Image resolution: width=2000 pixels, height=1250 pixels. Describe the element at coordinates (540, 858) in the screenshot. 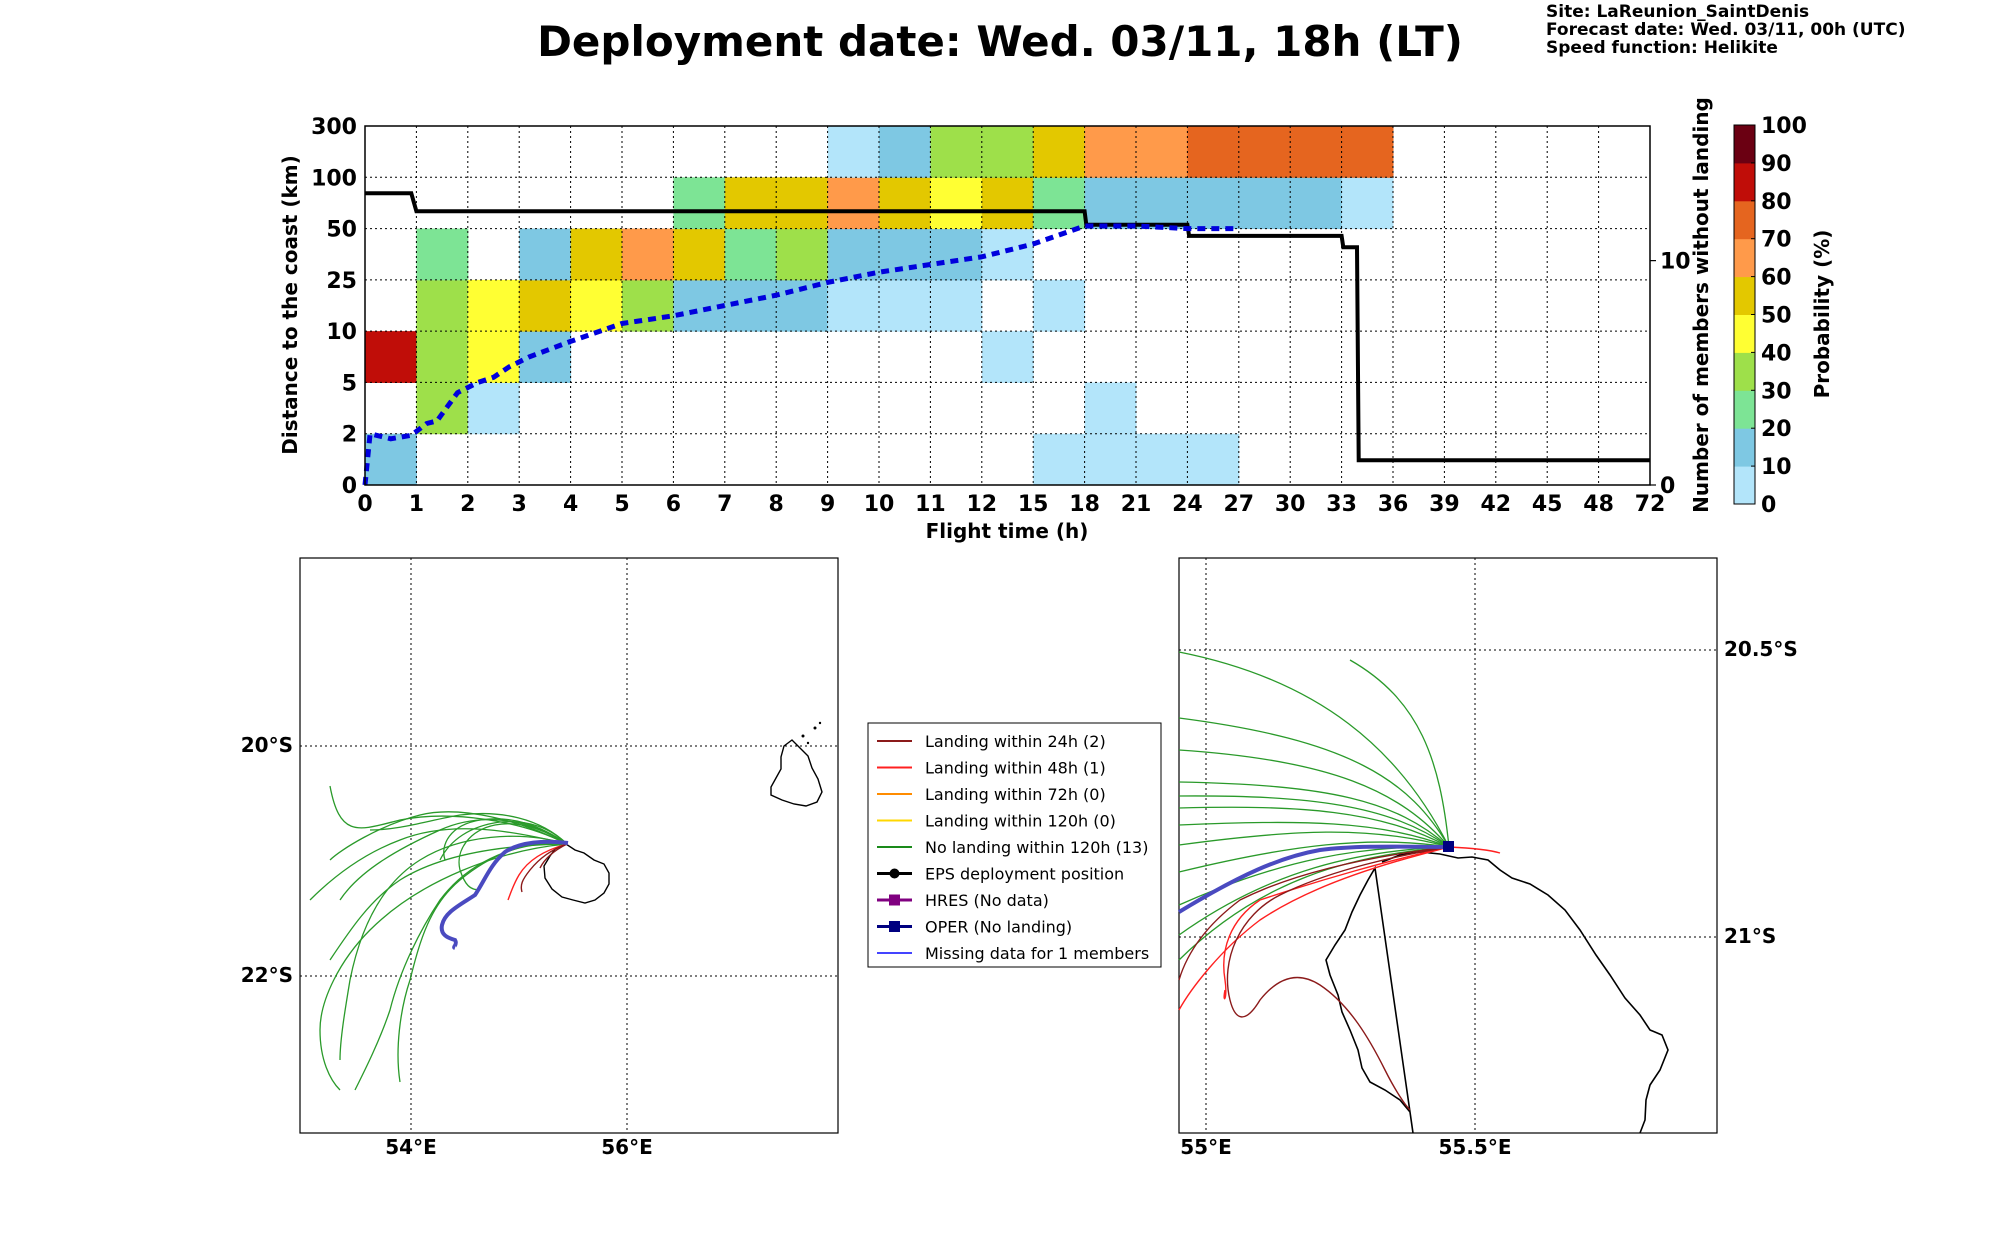

I see `map-left: 54°E 56°E 20°S 22°S` at that location.